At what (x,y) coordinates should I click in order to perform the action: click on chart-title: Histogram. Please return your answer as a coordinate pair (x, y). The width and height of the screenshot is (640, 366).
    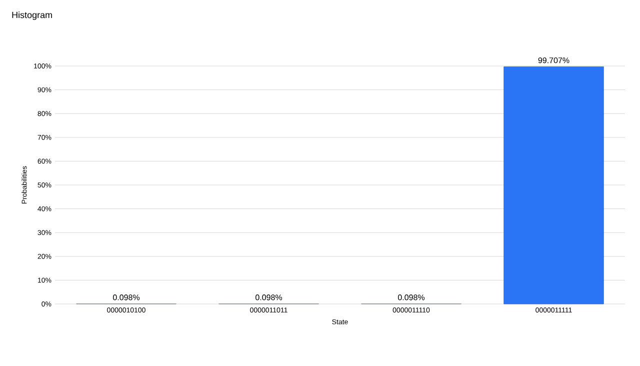
    Looking at the image, I should click on (32, 16).